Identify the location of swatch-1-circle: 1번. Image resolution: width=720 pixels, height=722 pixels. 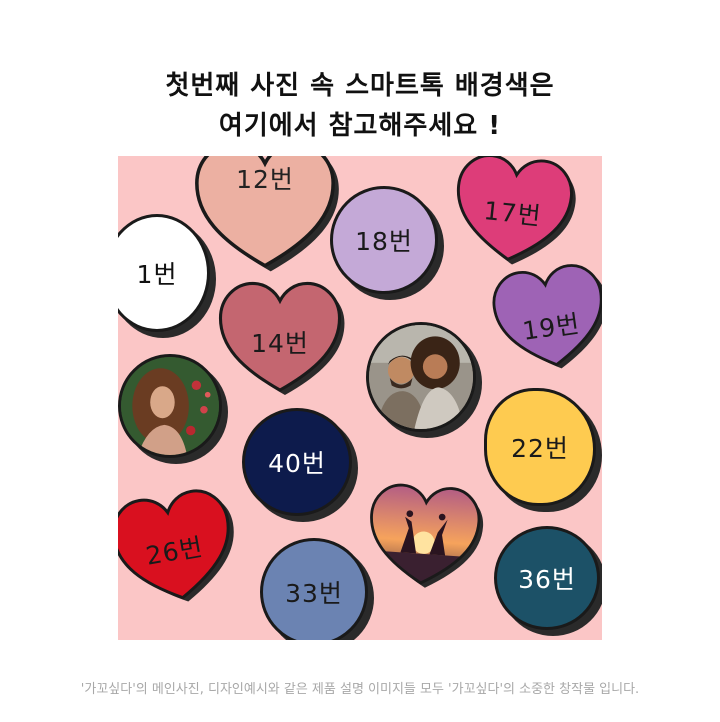
(164, 273).